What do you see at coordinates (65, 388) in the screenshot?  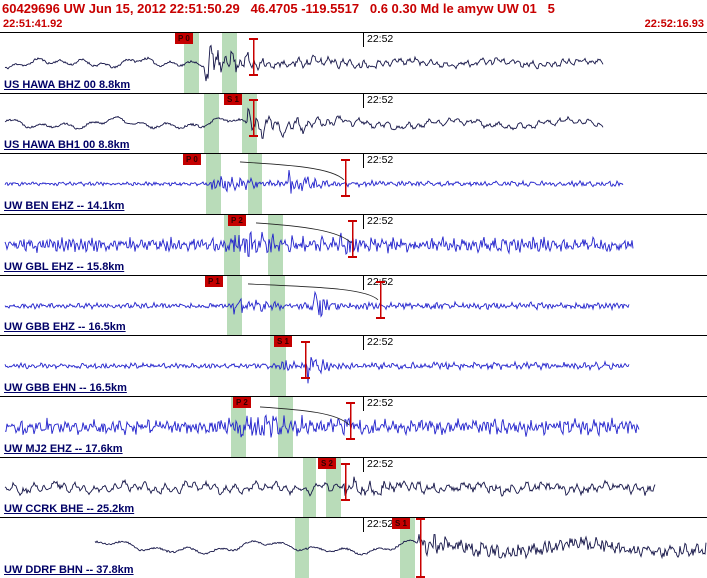 I see `station-label: UW GBB EHN -- 16.5km` at bounding box center [65, 388].